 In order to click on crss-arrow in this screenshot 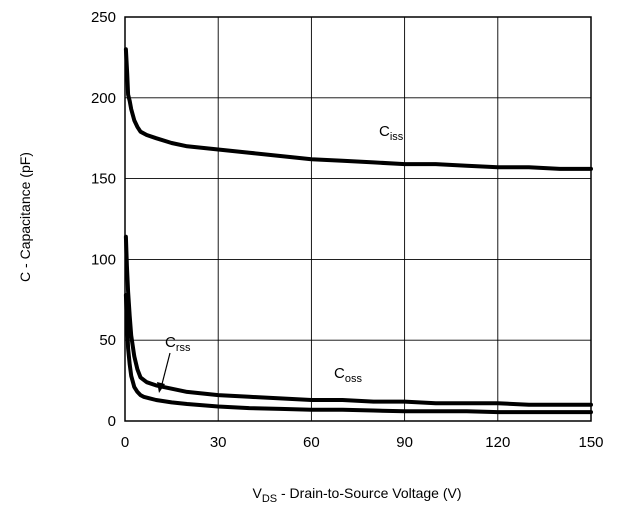, I will do `click(165, 370)`.